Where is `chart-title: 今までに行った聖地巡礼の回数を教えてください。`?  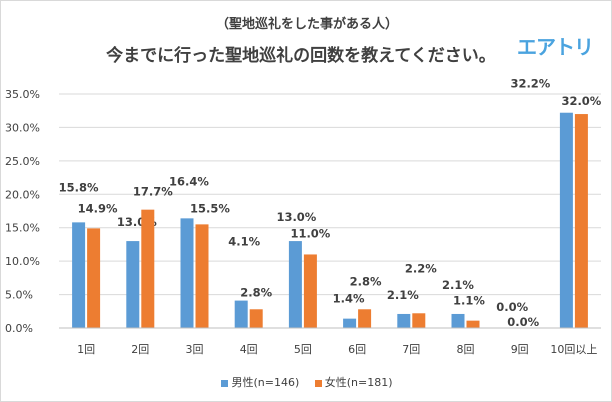
chart-title: 今までに行った聖地巡礼の回数を教えてください。 is located at coordinates (301, 56).